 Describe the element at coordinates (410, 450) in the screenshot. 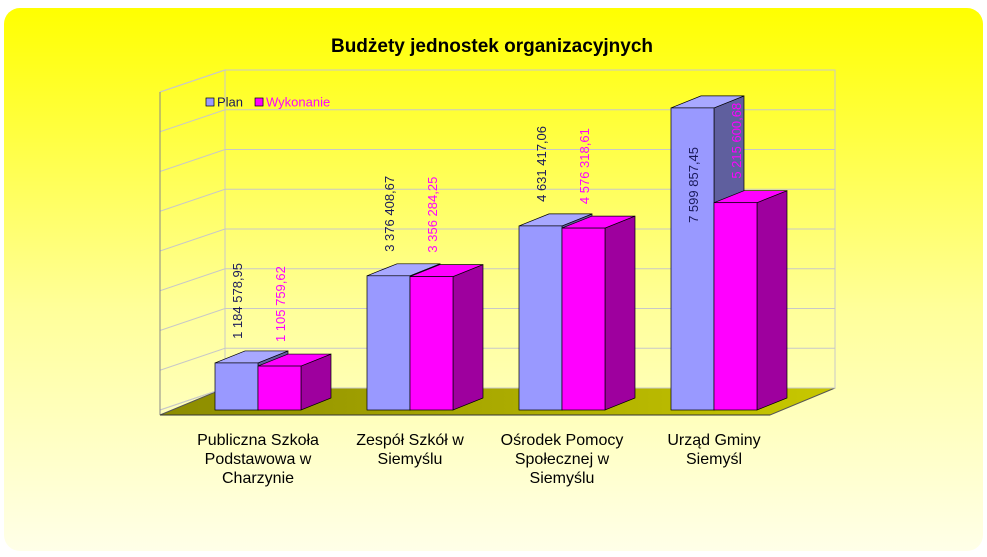

I see `x-tick-label: Zespół Szkół w Siemyślu` at that location.